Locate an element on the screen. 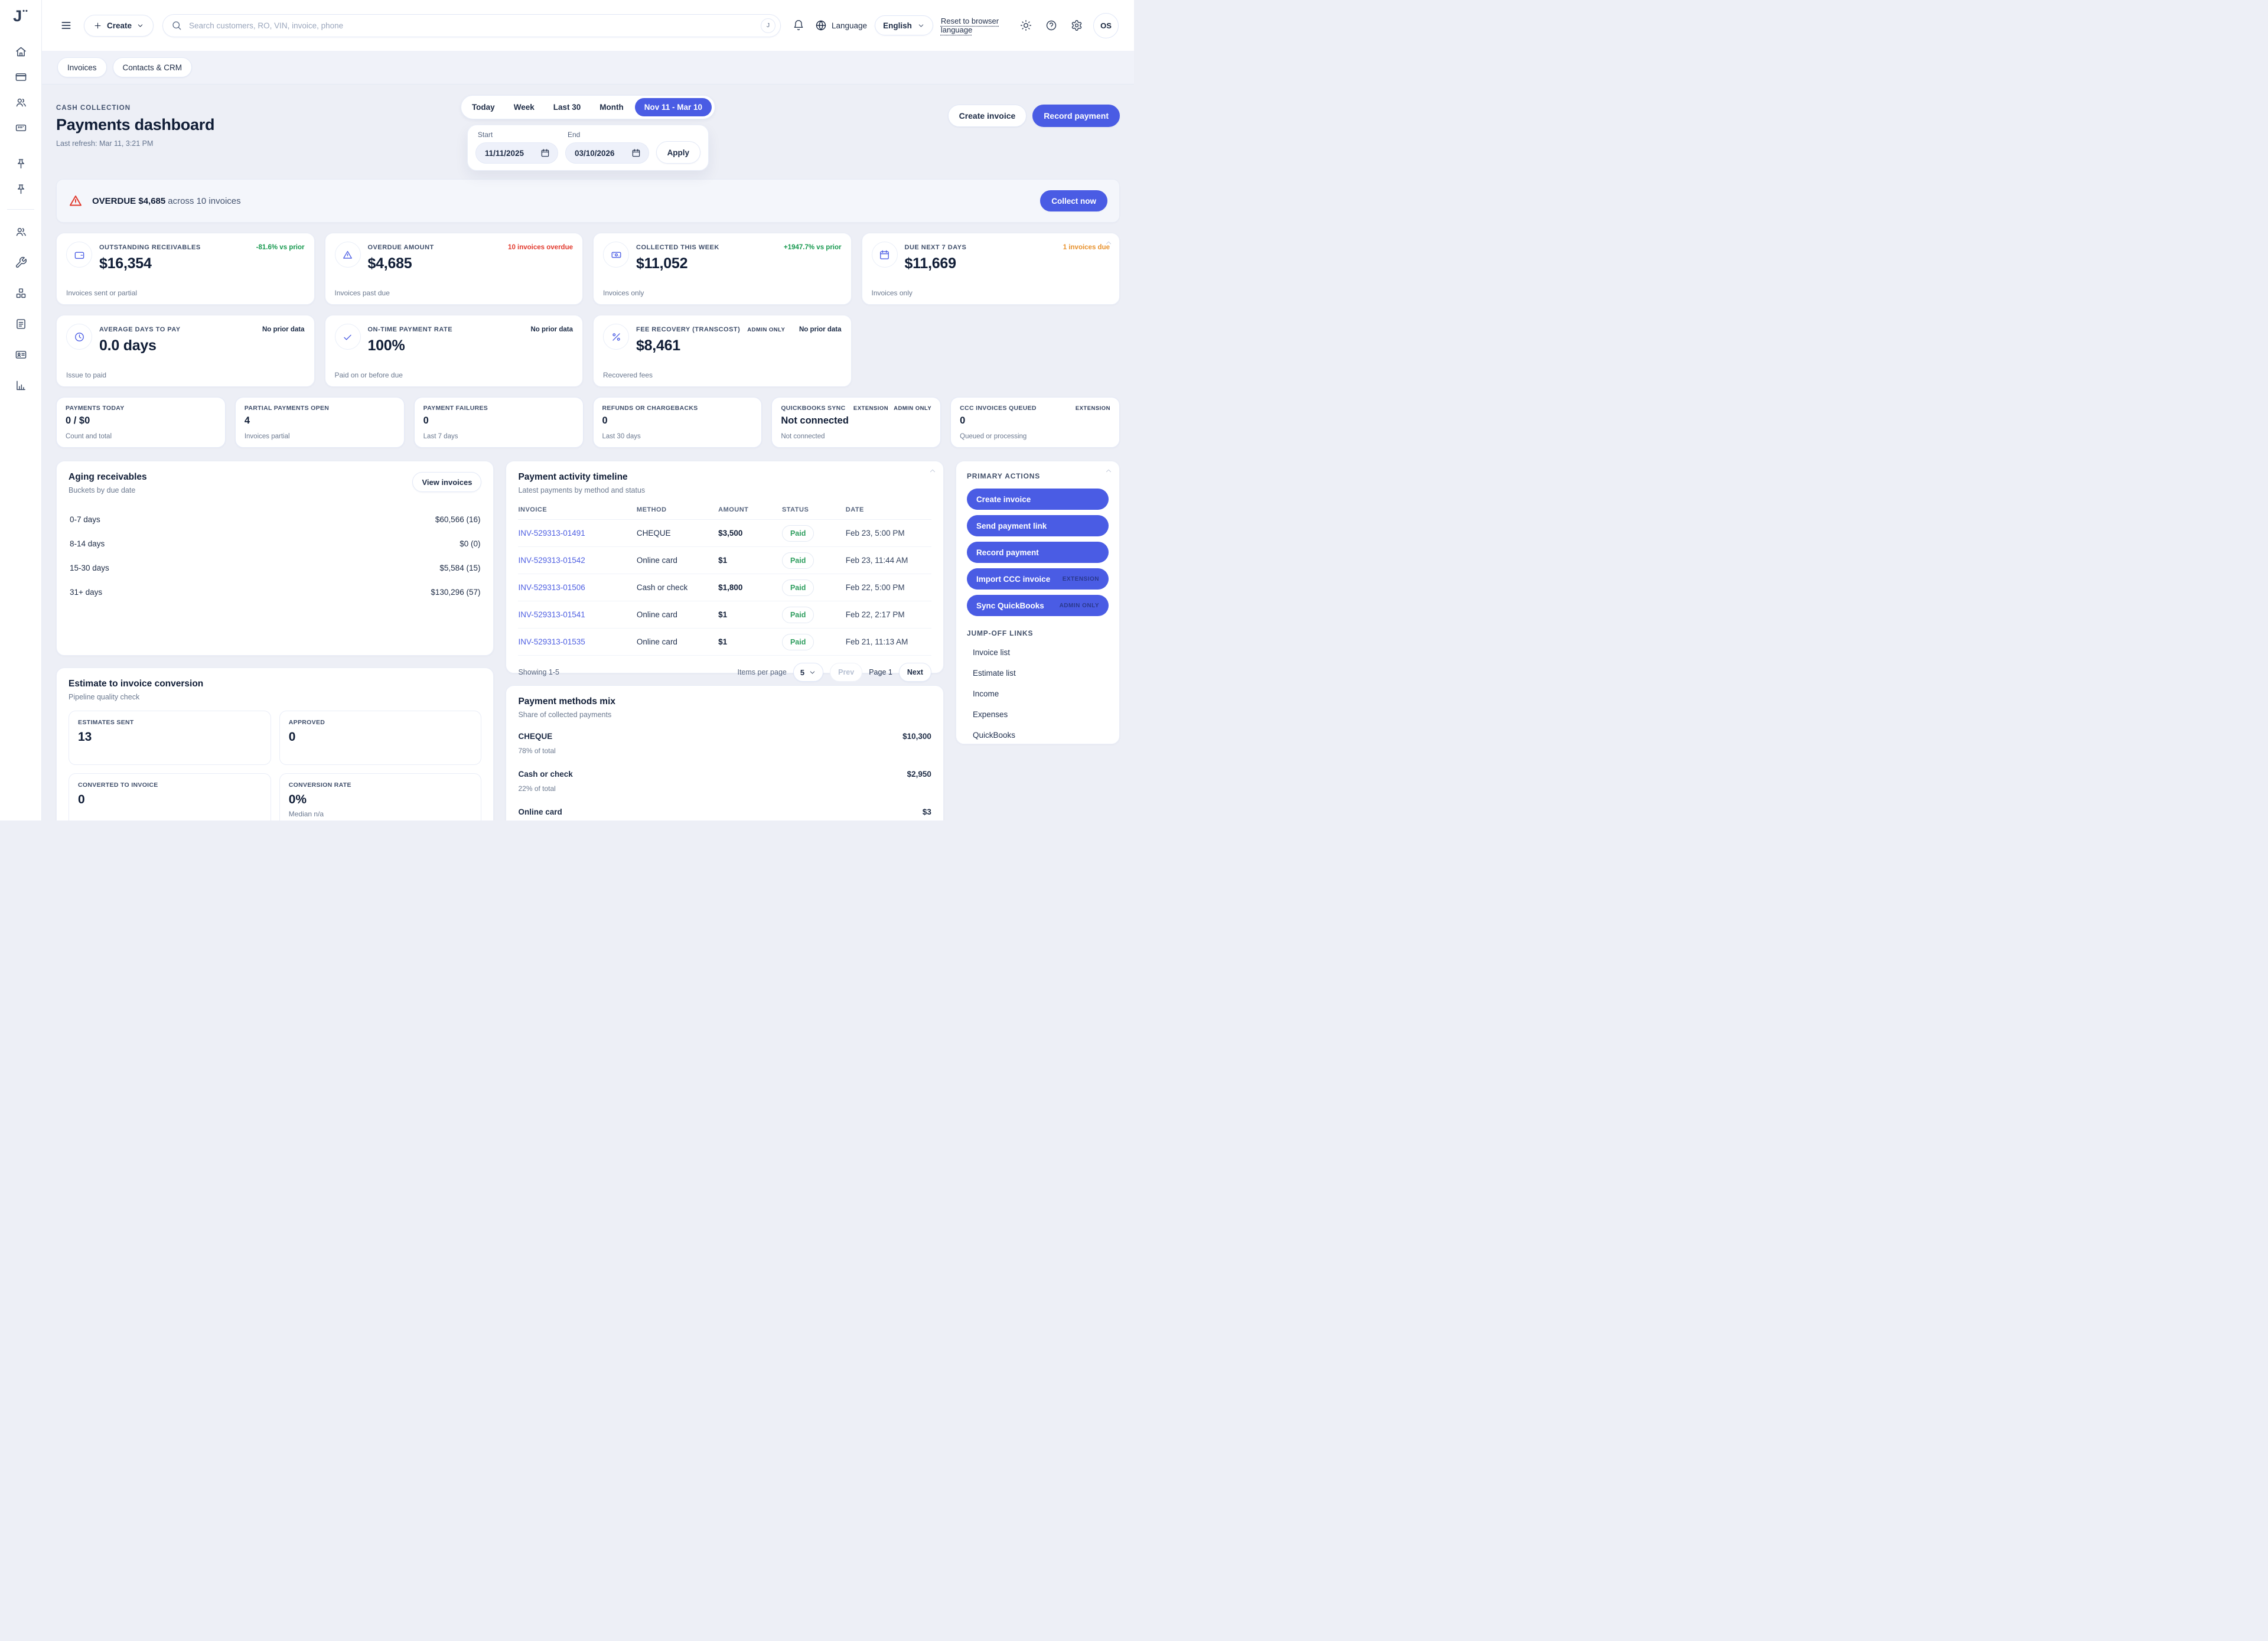  create-button: Create is located at coordinates (119, 25).